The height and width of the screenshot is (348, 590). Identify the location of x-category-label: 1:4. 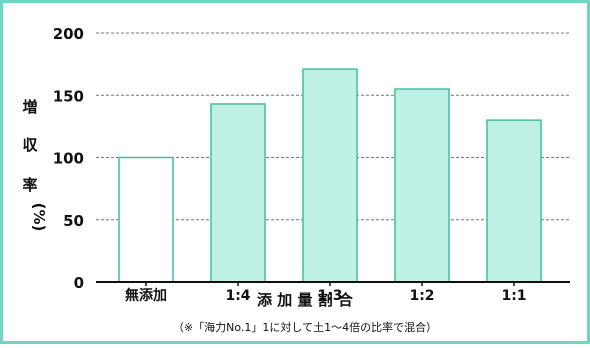
(237, 296).